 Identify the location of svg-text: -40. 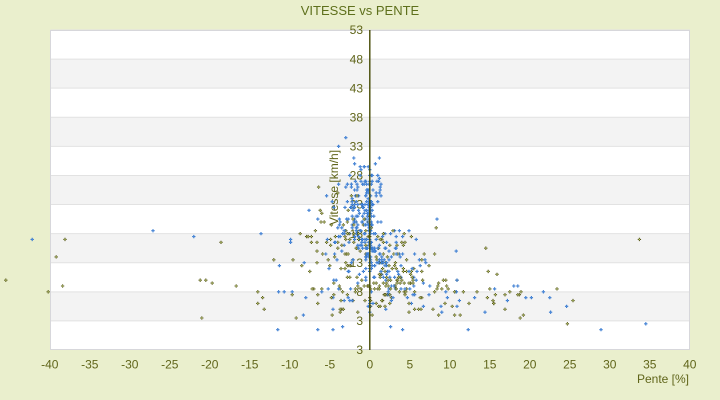
(50, 365).